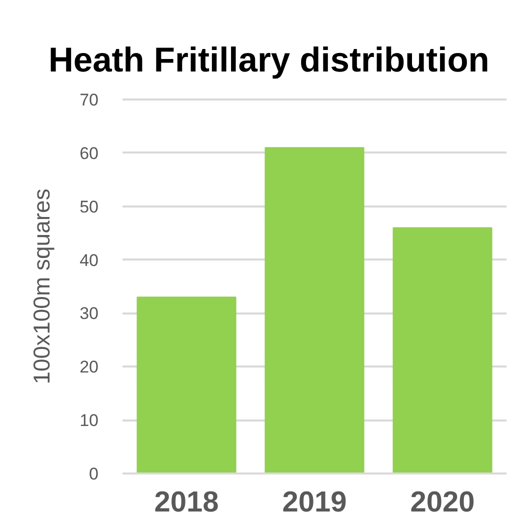 The width and height of the screenshot is (522, 532). What do you see at coordinates (89, 314) in the screenshot?
I see `y-tick-label: 30` at bounding box center [89, 314].